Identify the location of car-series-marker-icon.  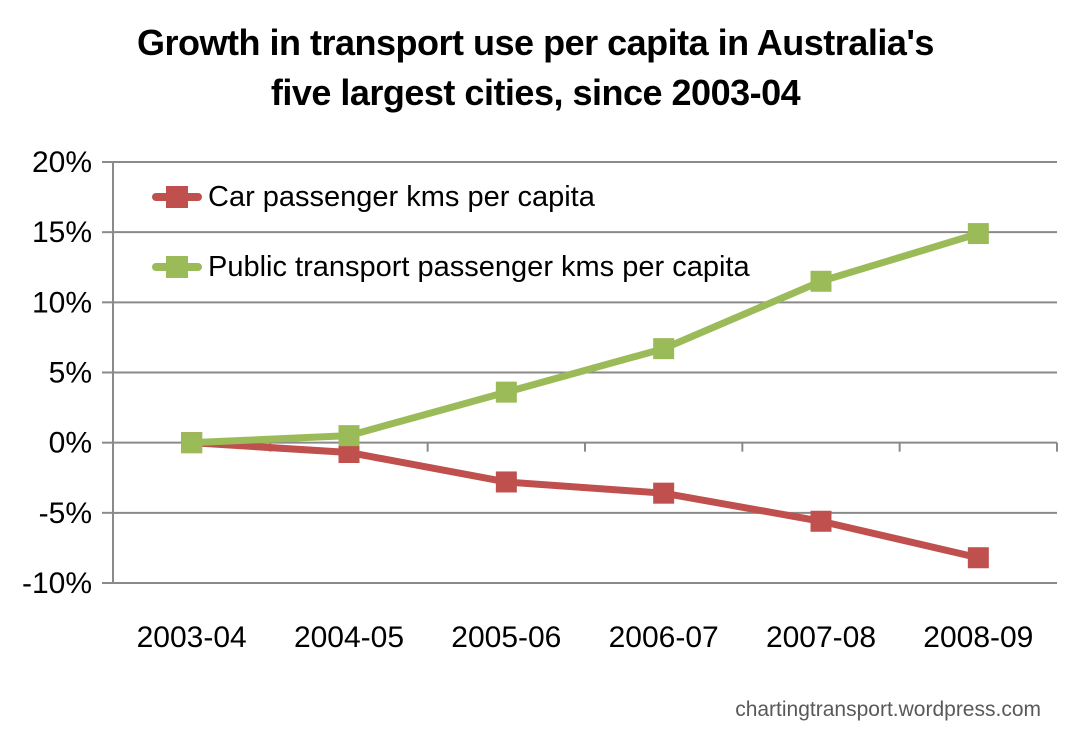
(177, 197).